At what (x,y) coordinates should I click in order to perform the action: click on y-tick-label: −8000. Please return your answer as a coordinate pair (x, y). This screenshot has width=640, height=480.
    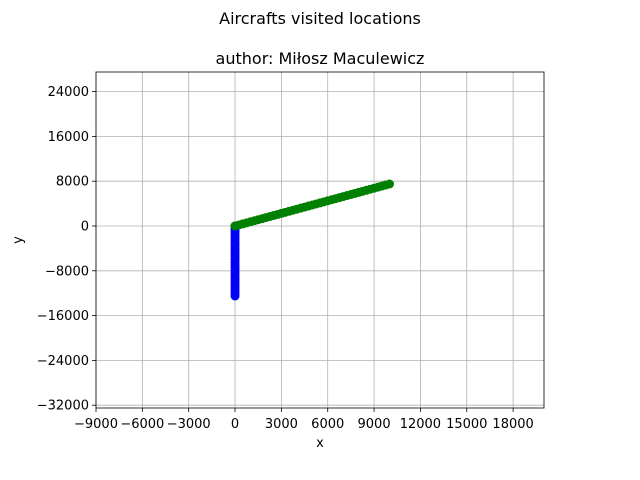
    Looking at the image, I should click on (67, 271).